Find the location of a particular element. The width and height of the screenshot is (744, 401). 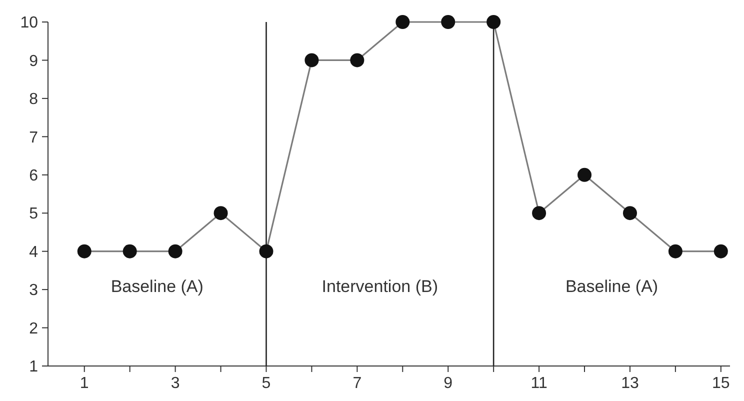

y-tick-label: 10 is located at coordinates (29, 23).